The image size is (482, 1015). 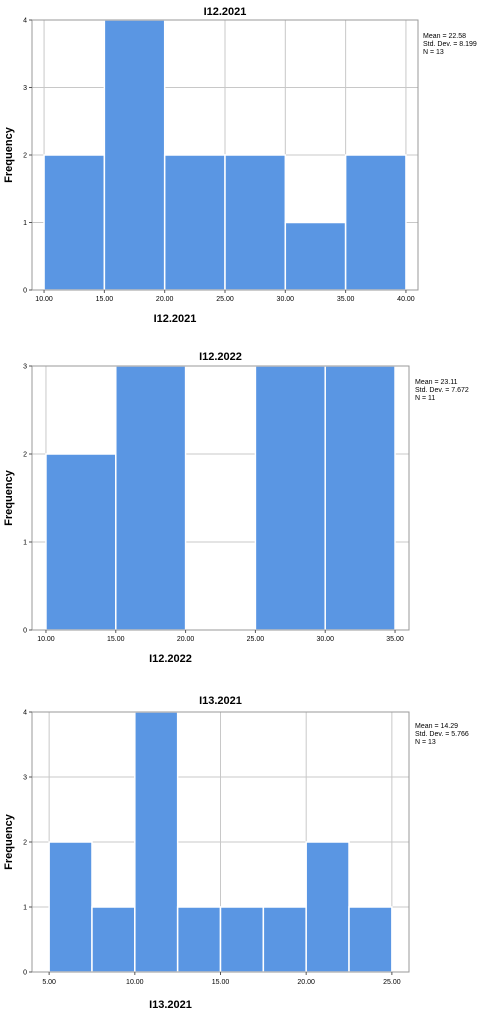 I want to click on stat-line-1: Std. Dev. = 8.199, so click(x=450, y=44).